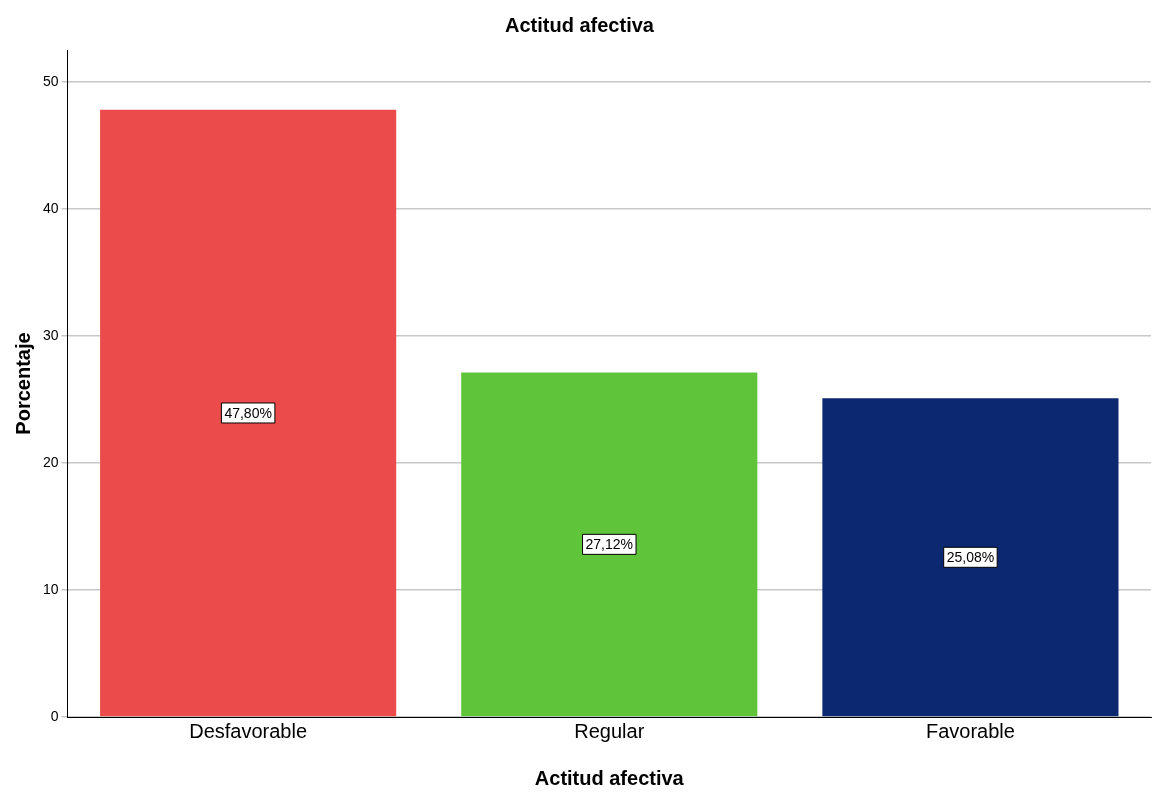 This screenshot has width=1157, height=801. Describe the element at coordinates (50, 588) in the screenshot. I see `y-tick-label: 10` at that location.